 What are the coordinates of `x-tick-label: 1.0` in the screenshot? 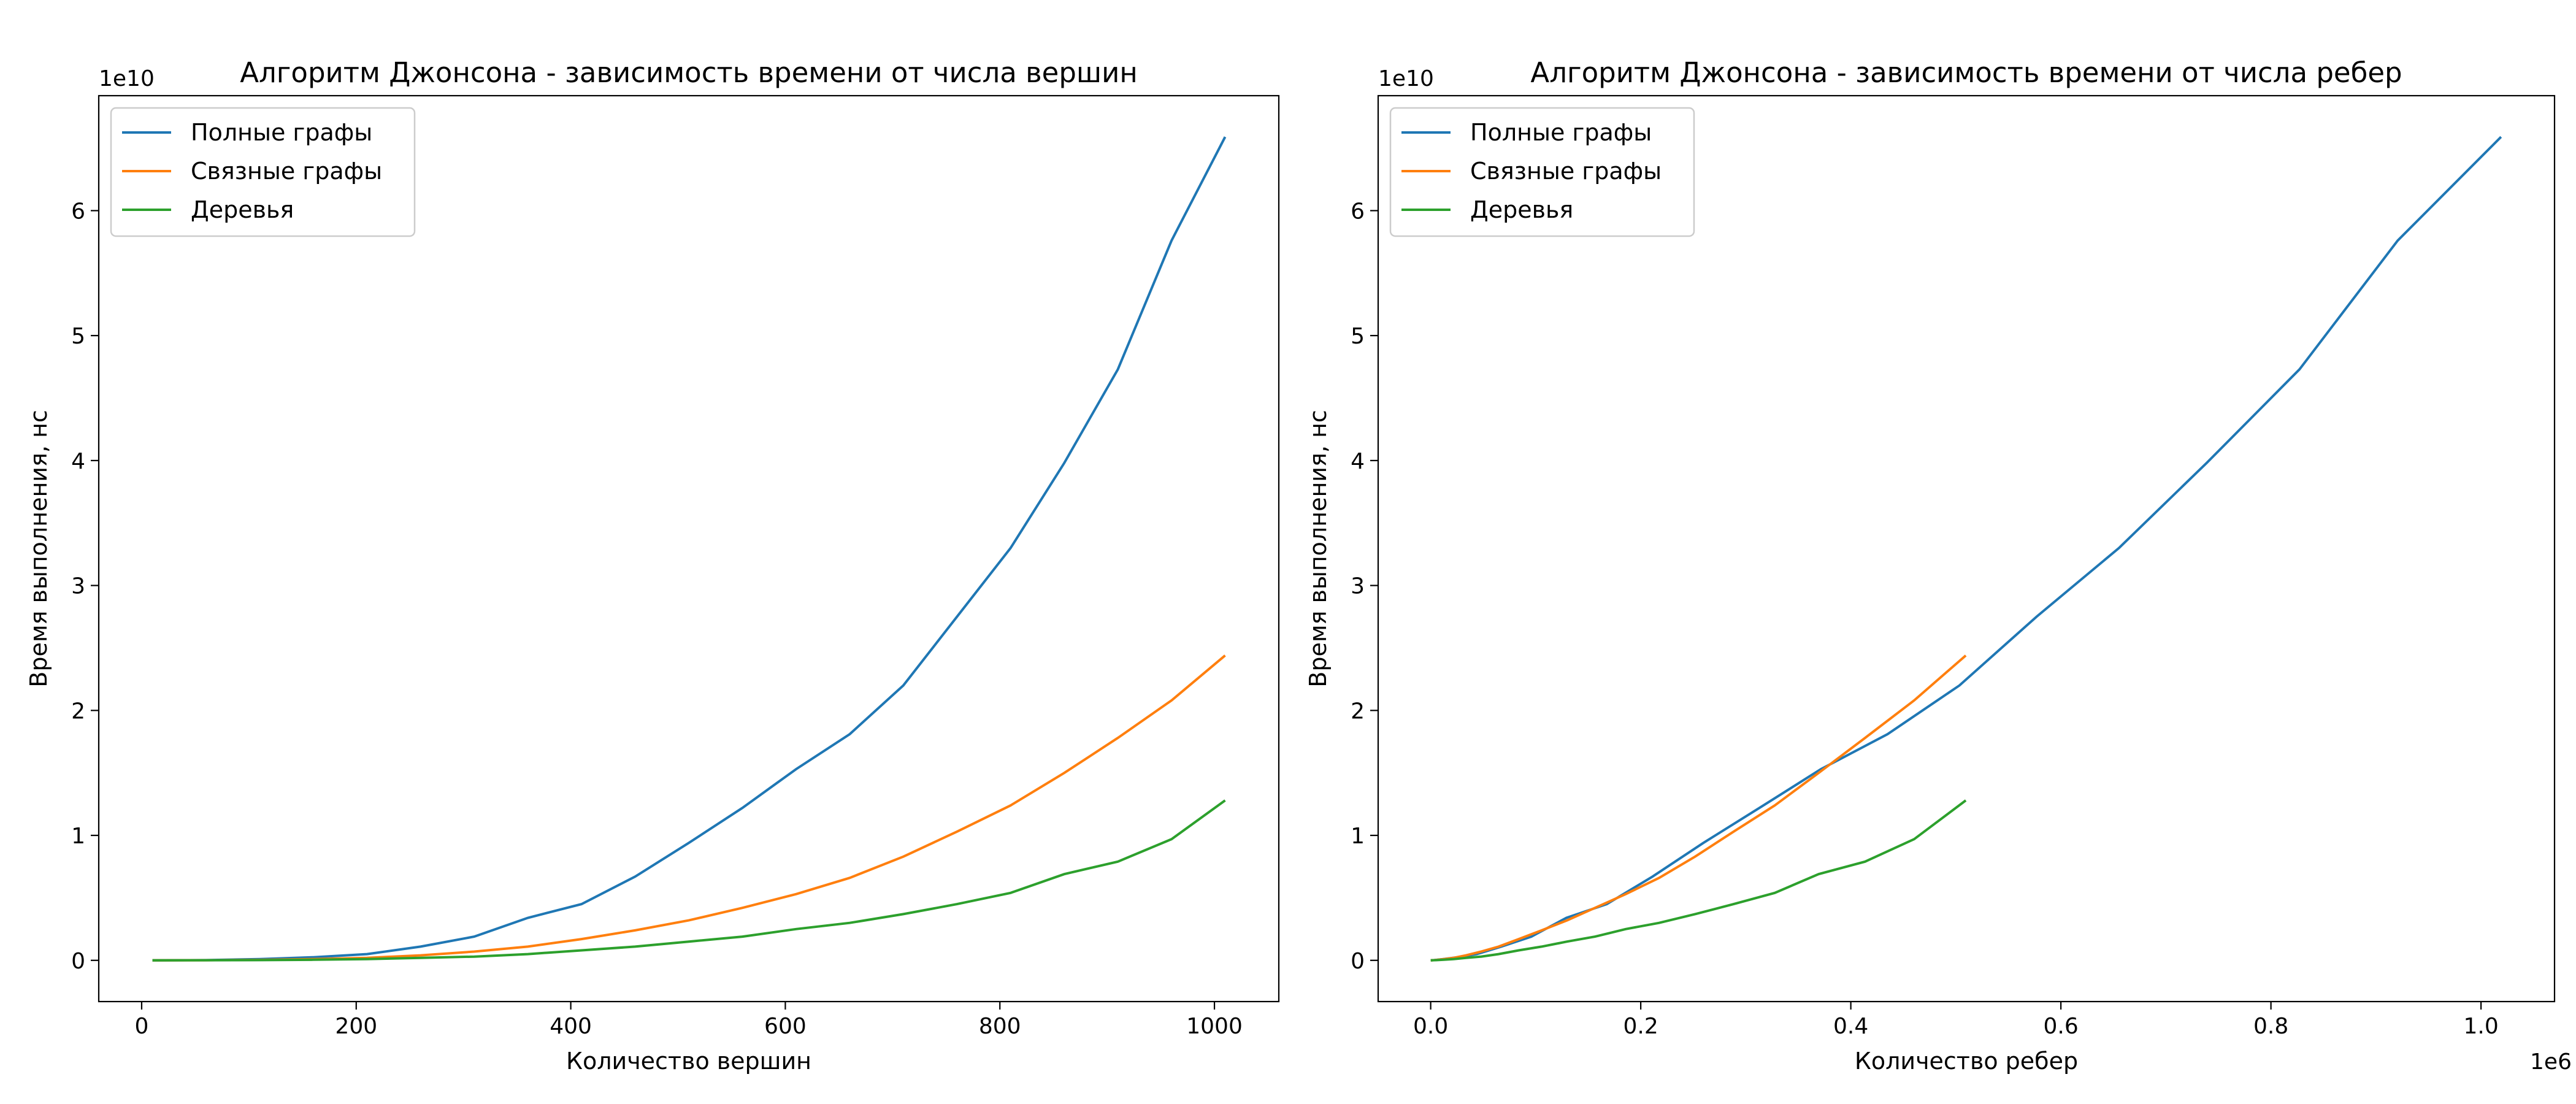 It's located at (2480, 1026).